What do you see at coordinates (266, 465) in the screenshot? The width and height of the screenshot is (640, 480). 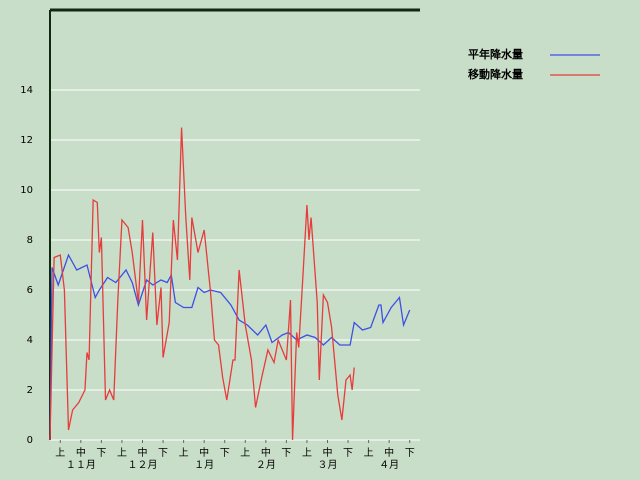 I see `month-label: ２月` at bounding box center [266, 465].